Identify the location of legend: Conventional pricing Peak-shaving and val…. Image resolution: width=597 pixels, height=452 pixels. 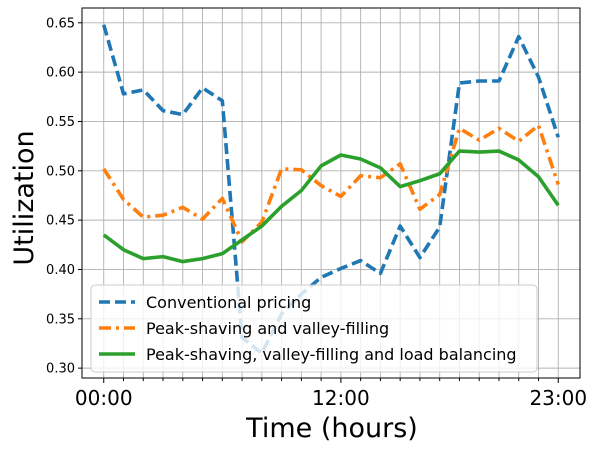
(314, 328).